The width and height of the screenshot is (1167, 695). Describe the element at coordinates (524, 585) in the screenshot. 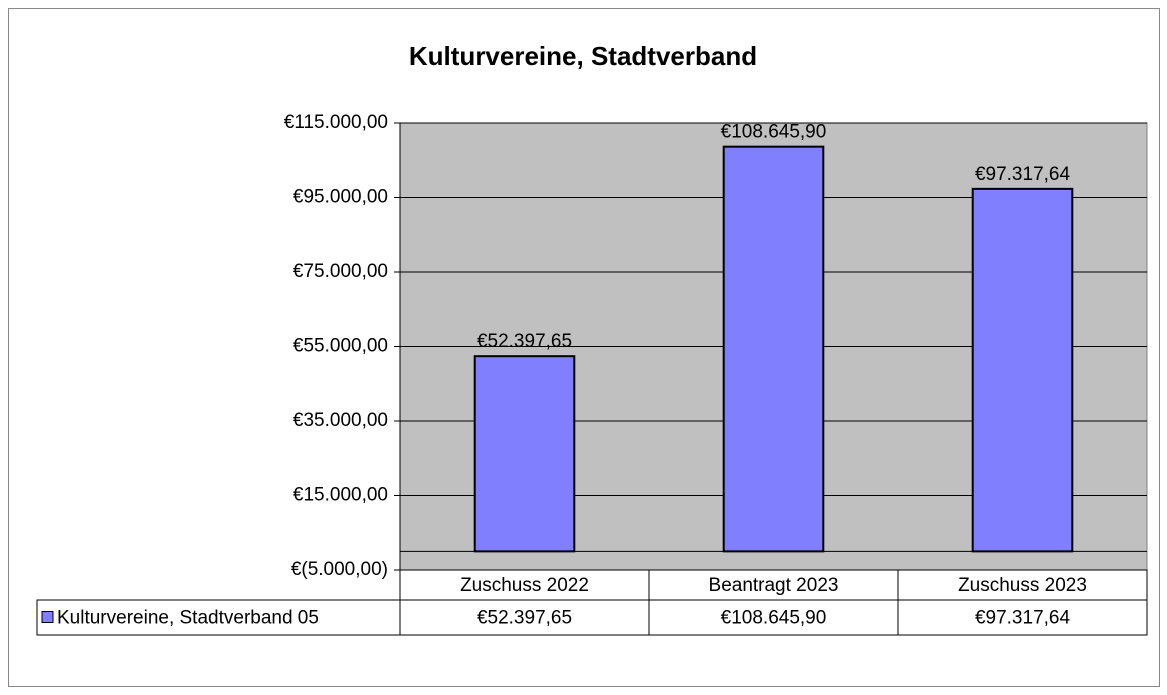

I see `x-tick-label: Zuschuss 2022` at that location.